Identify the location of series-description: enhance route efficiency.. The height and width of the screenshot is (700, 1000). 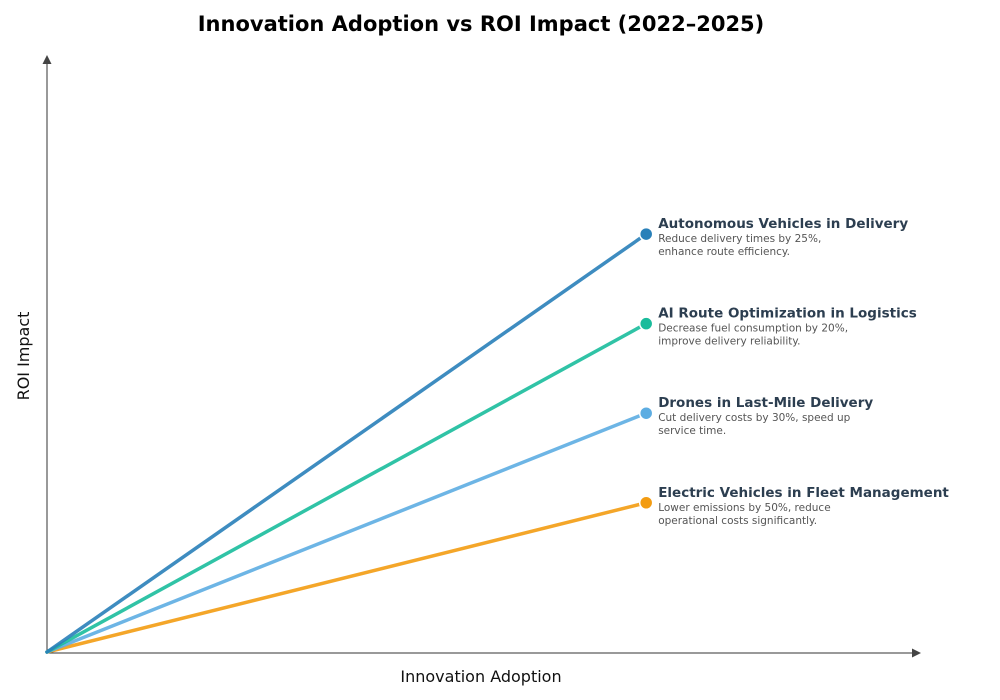
(724, 252).